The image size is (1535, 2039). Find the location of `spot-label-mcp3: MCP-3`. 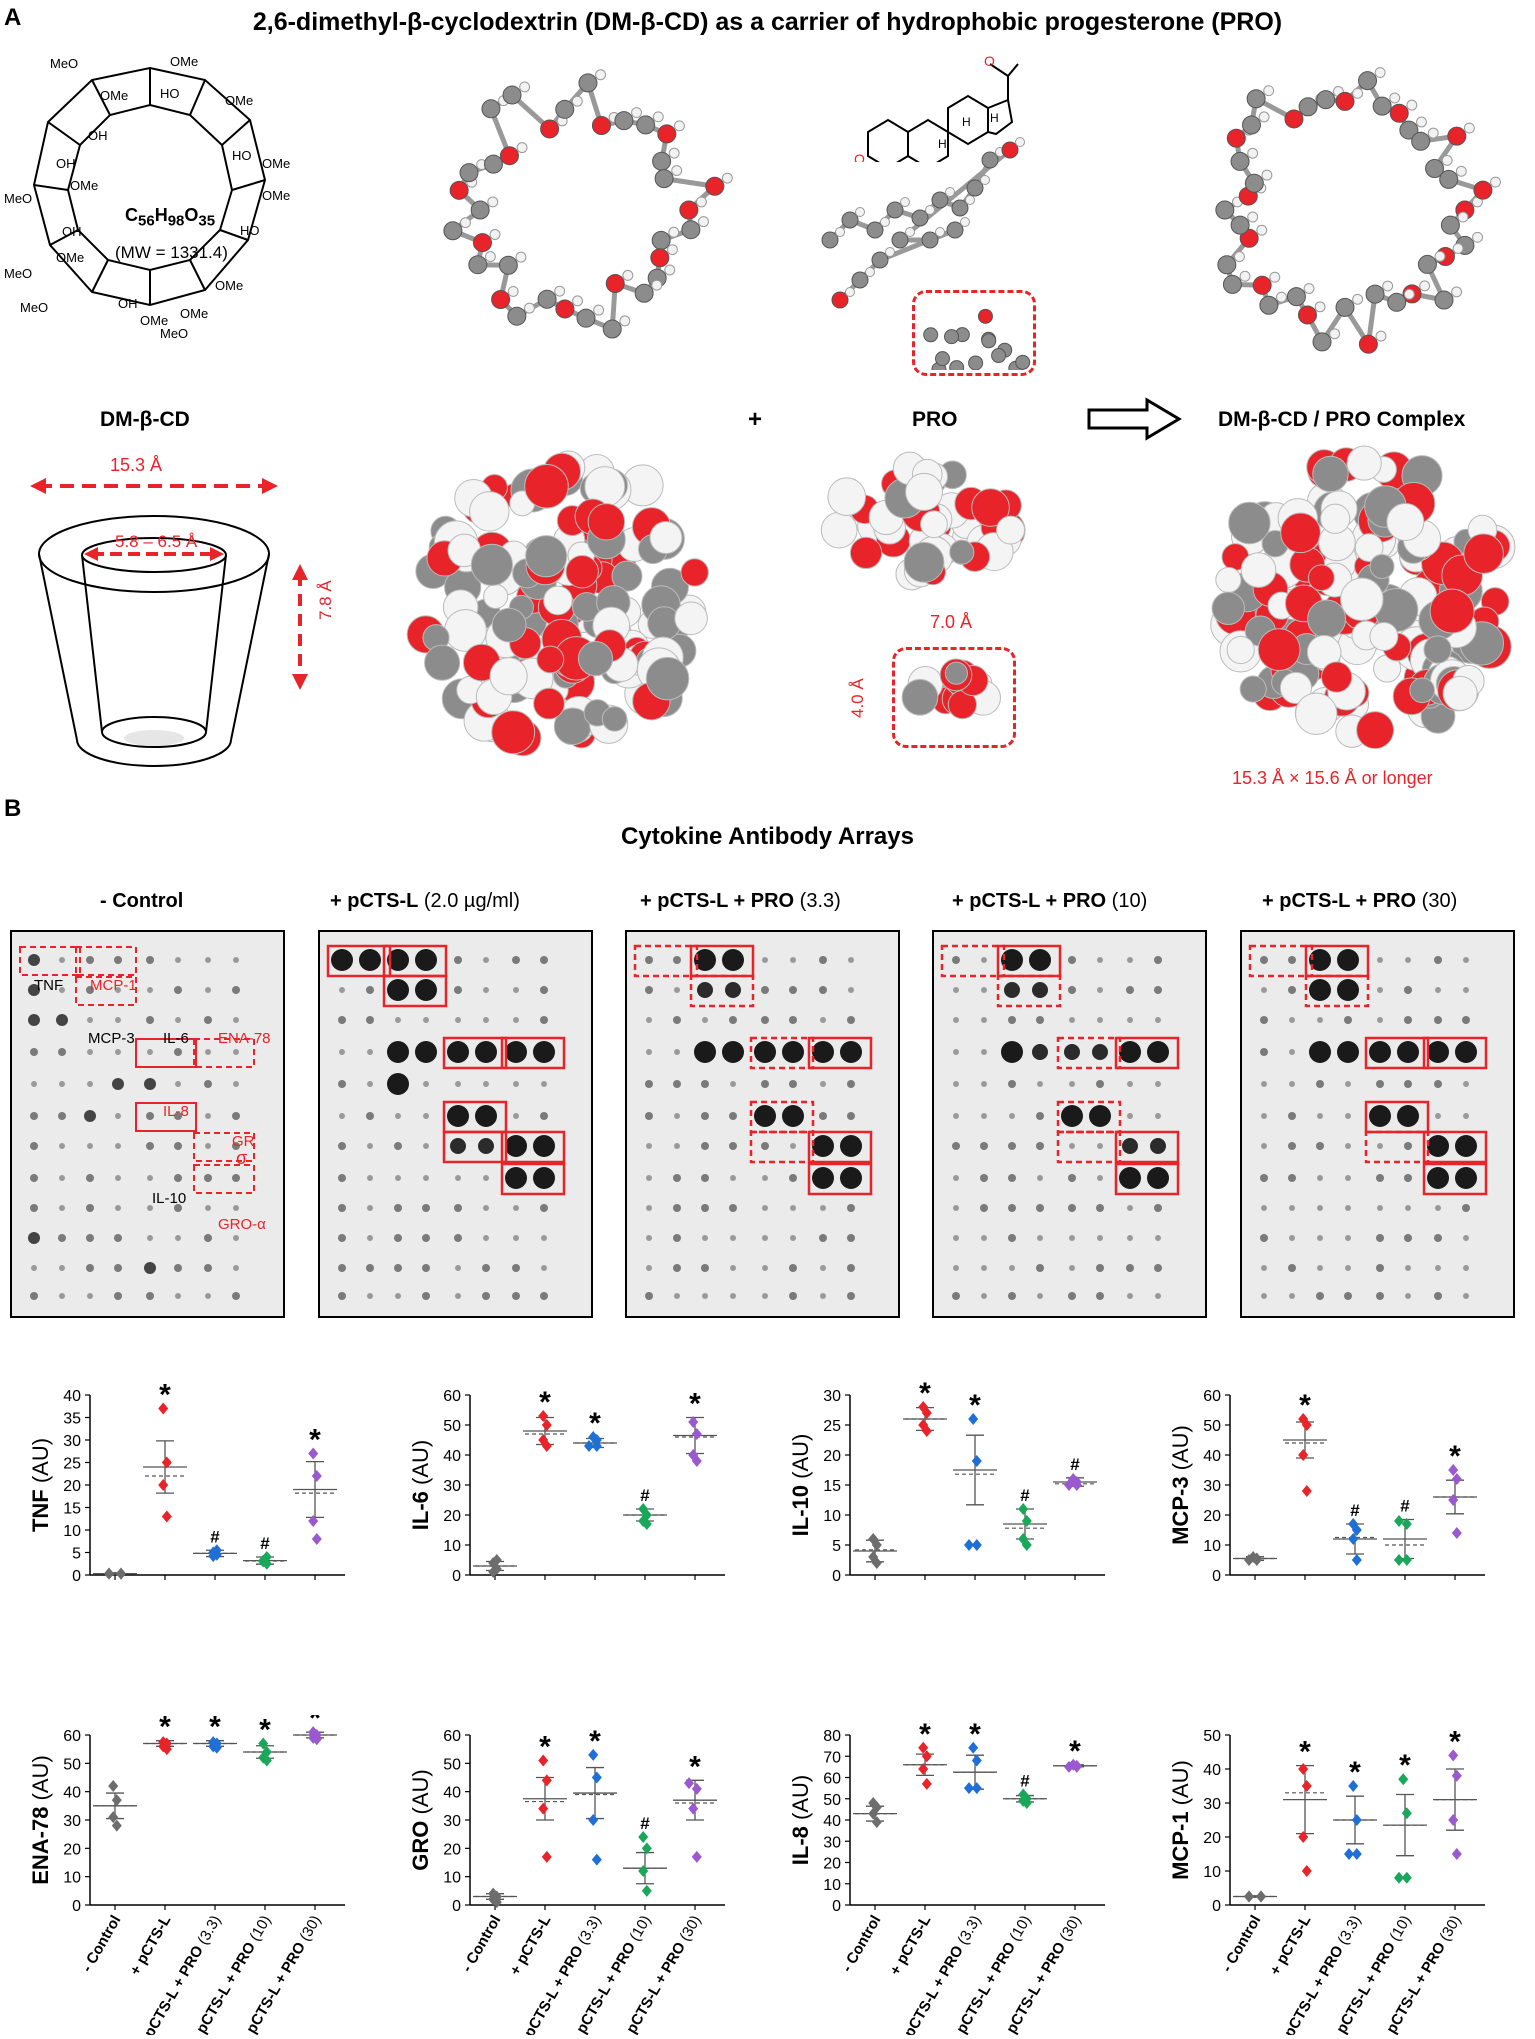

spot-label-mcp3: MCP-3 is located at coordinates (111, 1038).